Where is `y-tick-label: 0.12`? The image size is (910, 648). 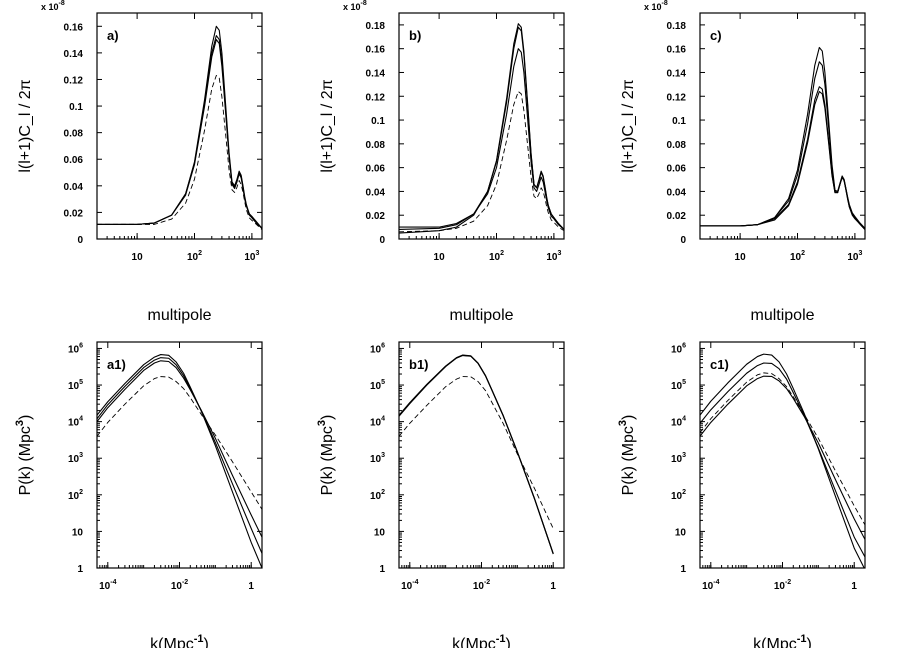
y-tick-label: 0.12 is located at coordinates (677, 97).